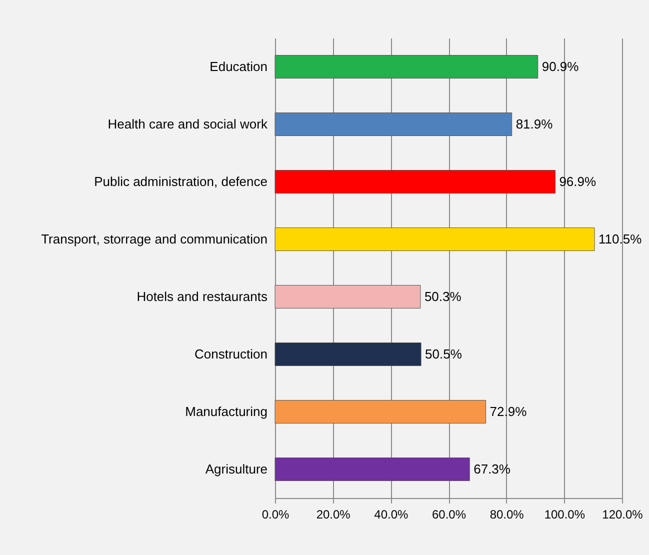 The height and width of the screenshot is (555, 649). I want to click on data-label: 72.9%, so click(509, 411).